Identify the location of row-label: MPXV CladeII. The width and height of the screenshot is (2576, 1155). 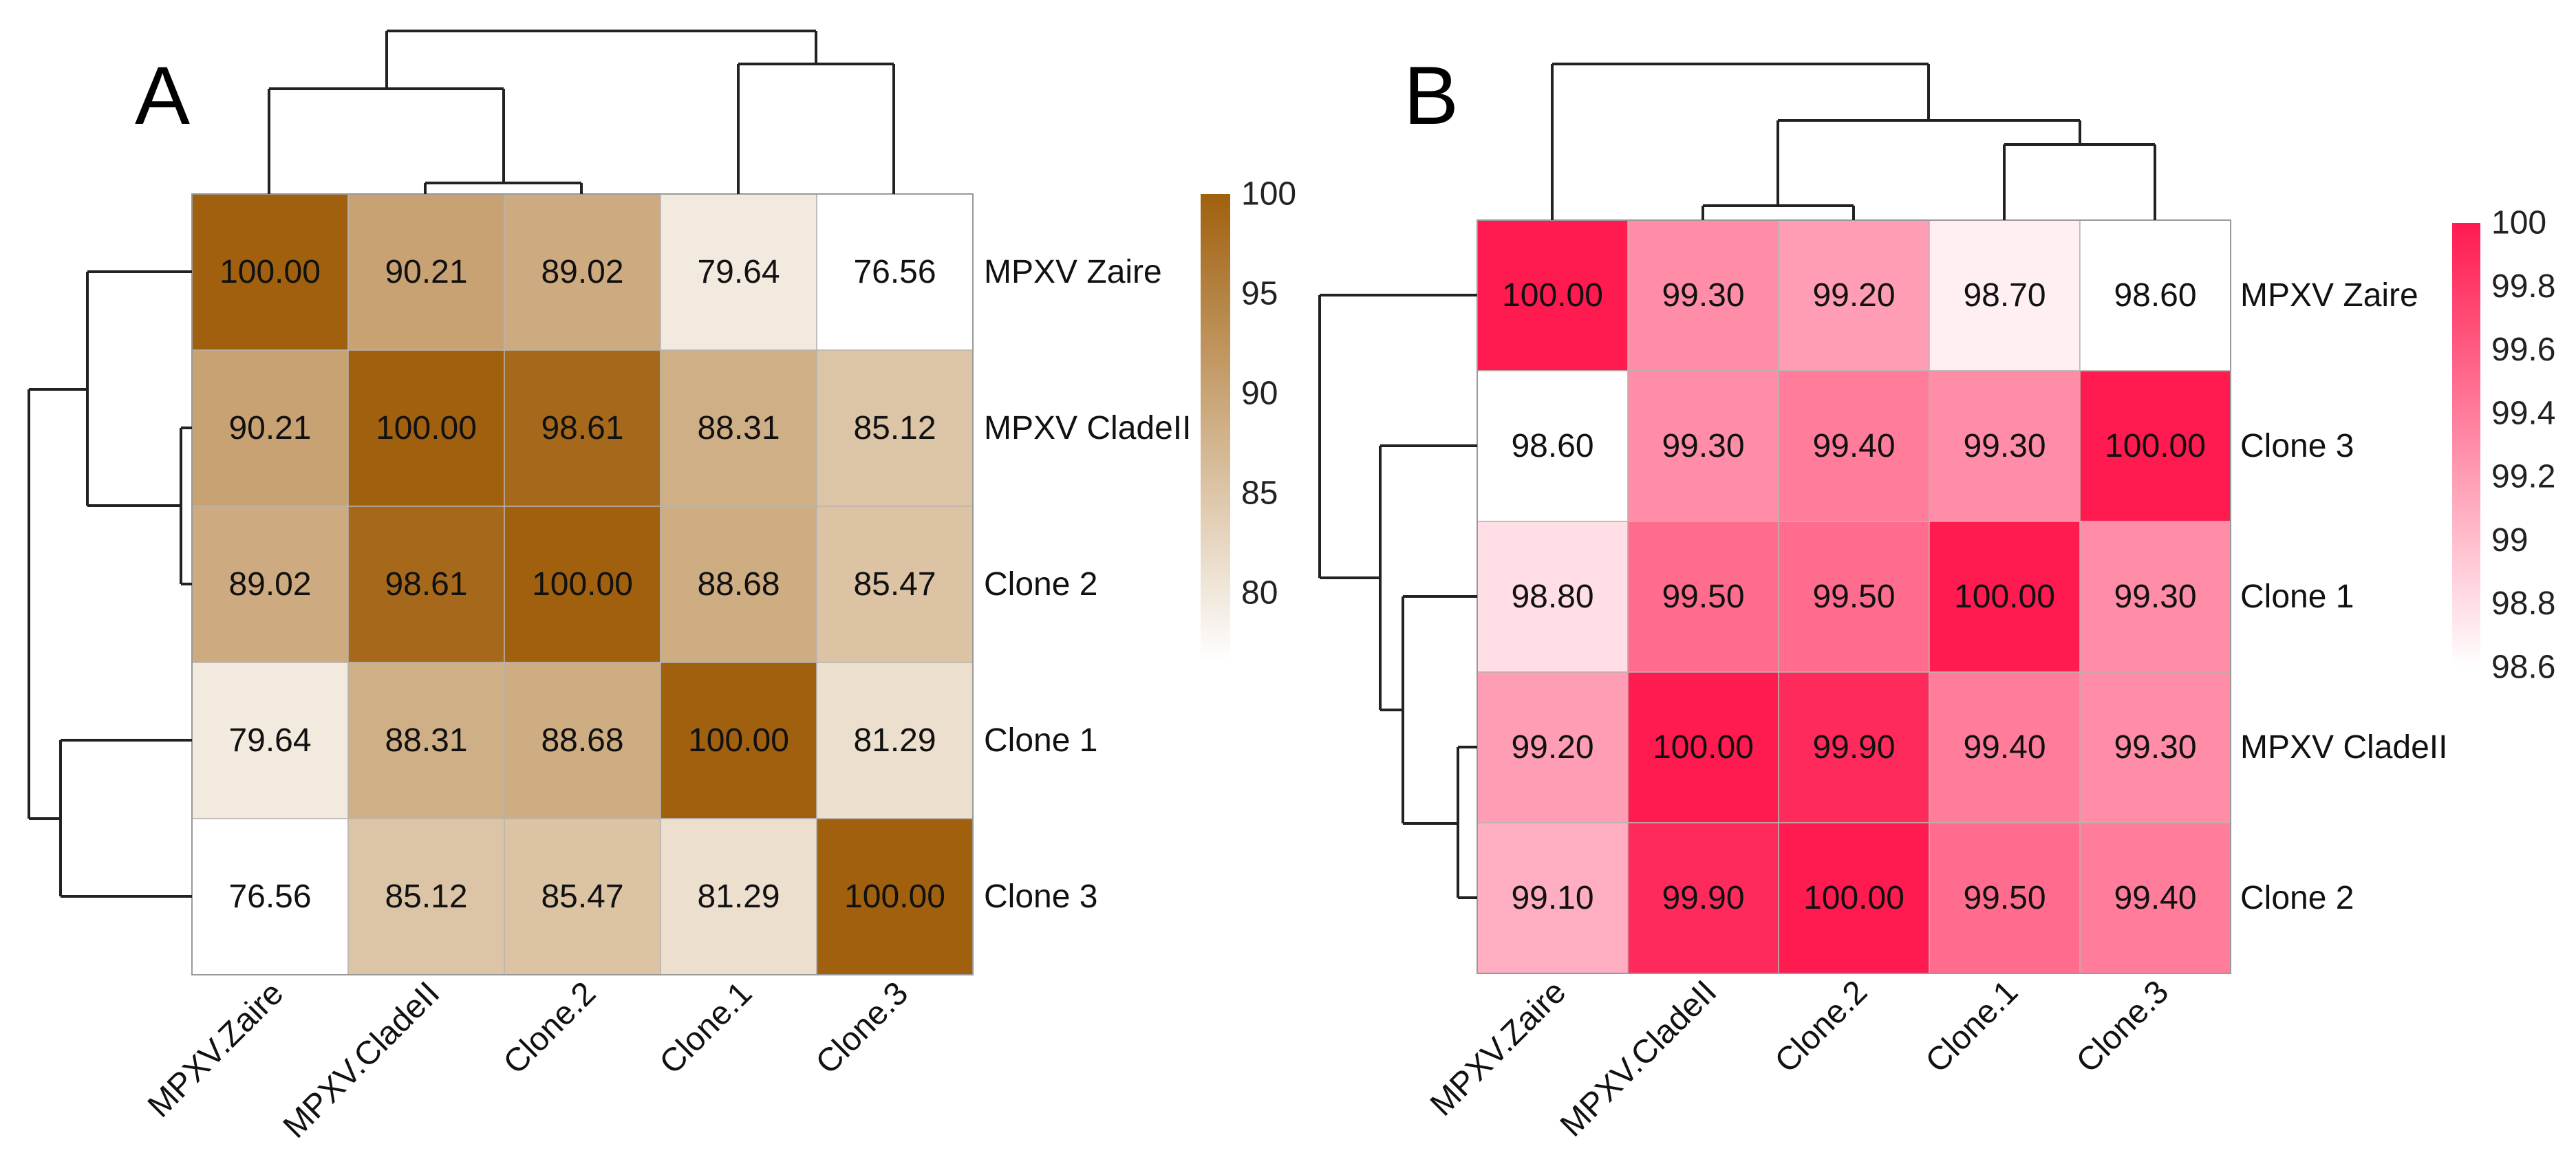
(1087, 428).